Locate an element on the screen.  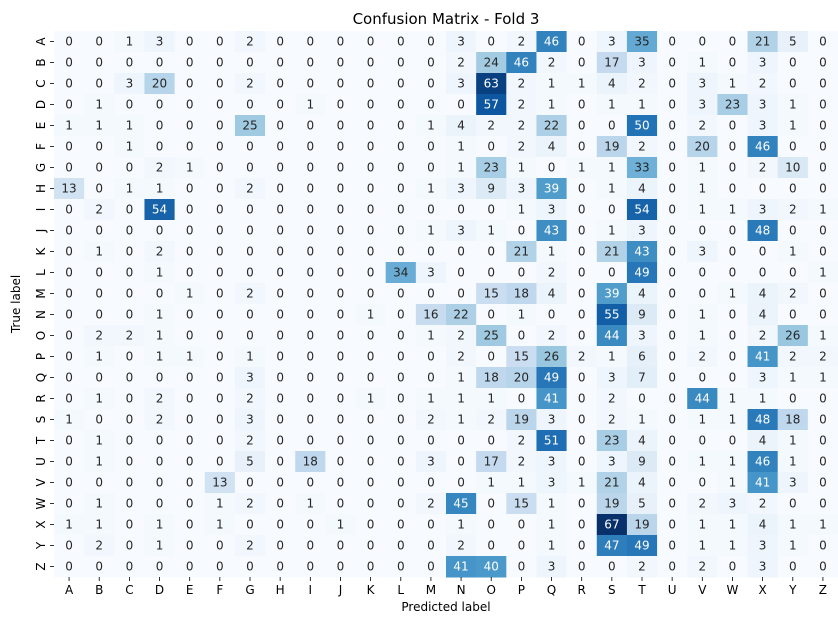
cell-Z-U is located at coordinates (672, 567).